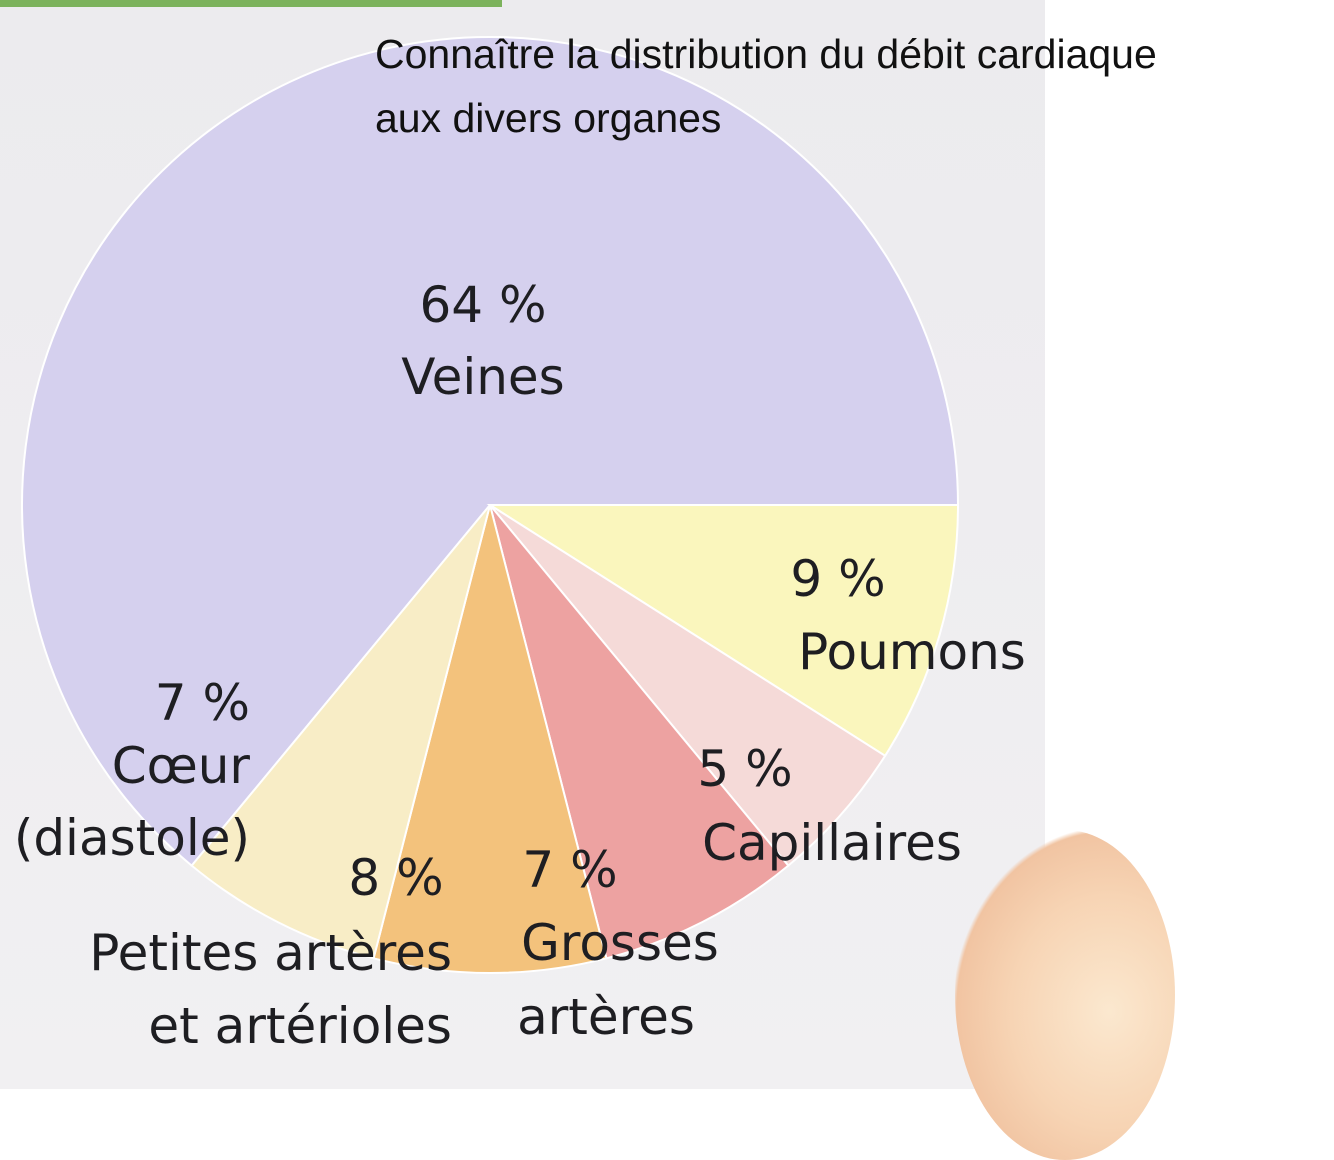 This screenshot has height=1160, width=1334. I want to click on slice-label-capillaires-percent: 5 %, so click(744, 769).